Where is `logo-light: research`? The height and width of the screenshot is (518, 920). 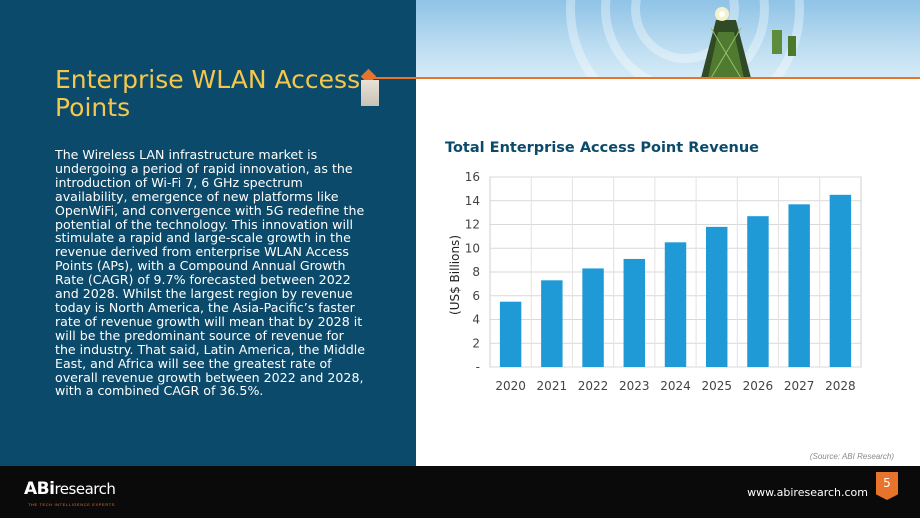 logo-light: research is located at coordinates (85, 489).